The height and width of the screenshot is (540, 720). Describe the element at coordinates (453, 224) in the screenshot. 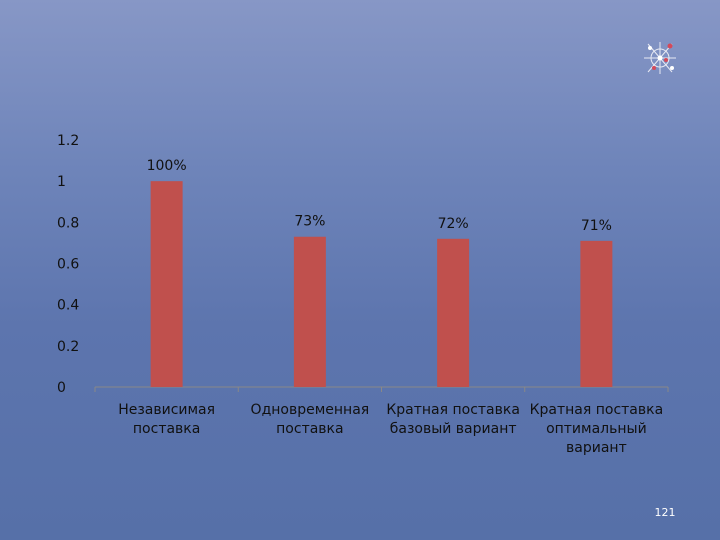

I see `data-label: 72%` at that location.